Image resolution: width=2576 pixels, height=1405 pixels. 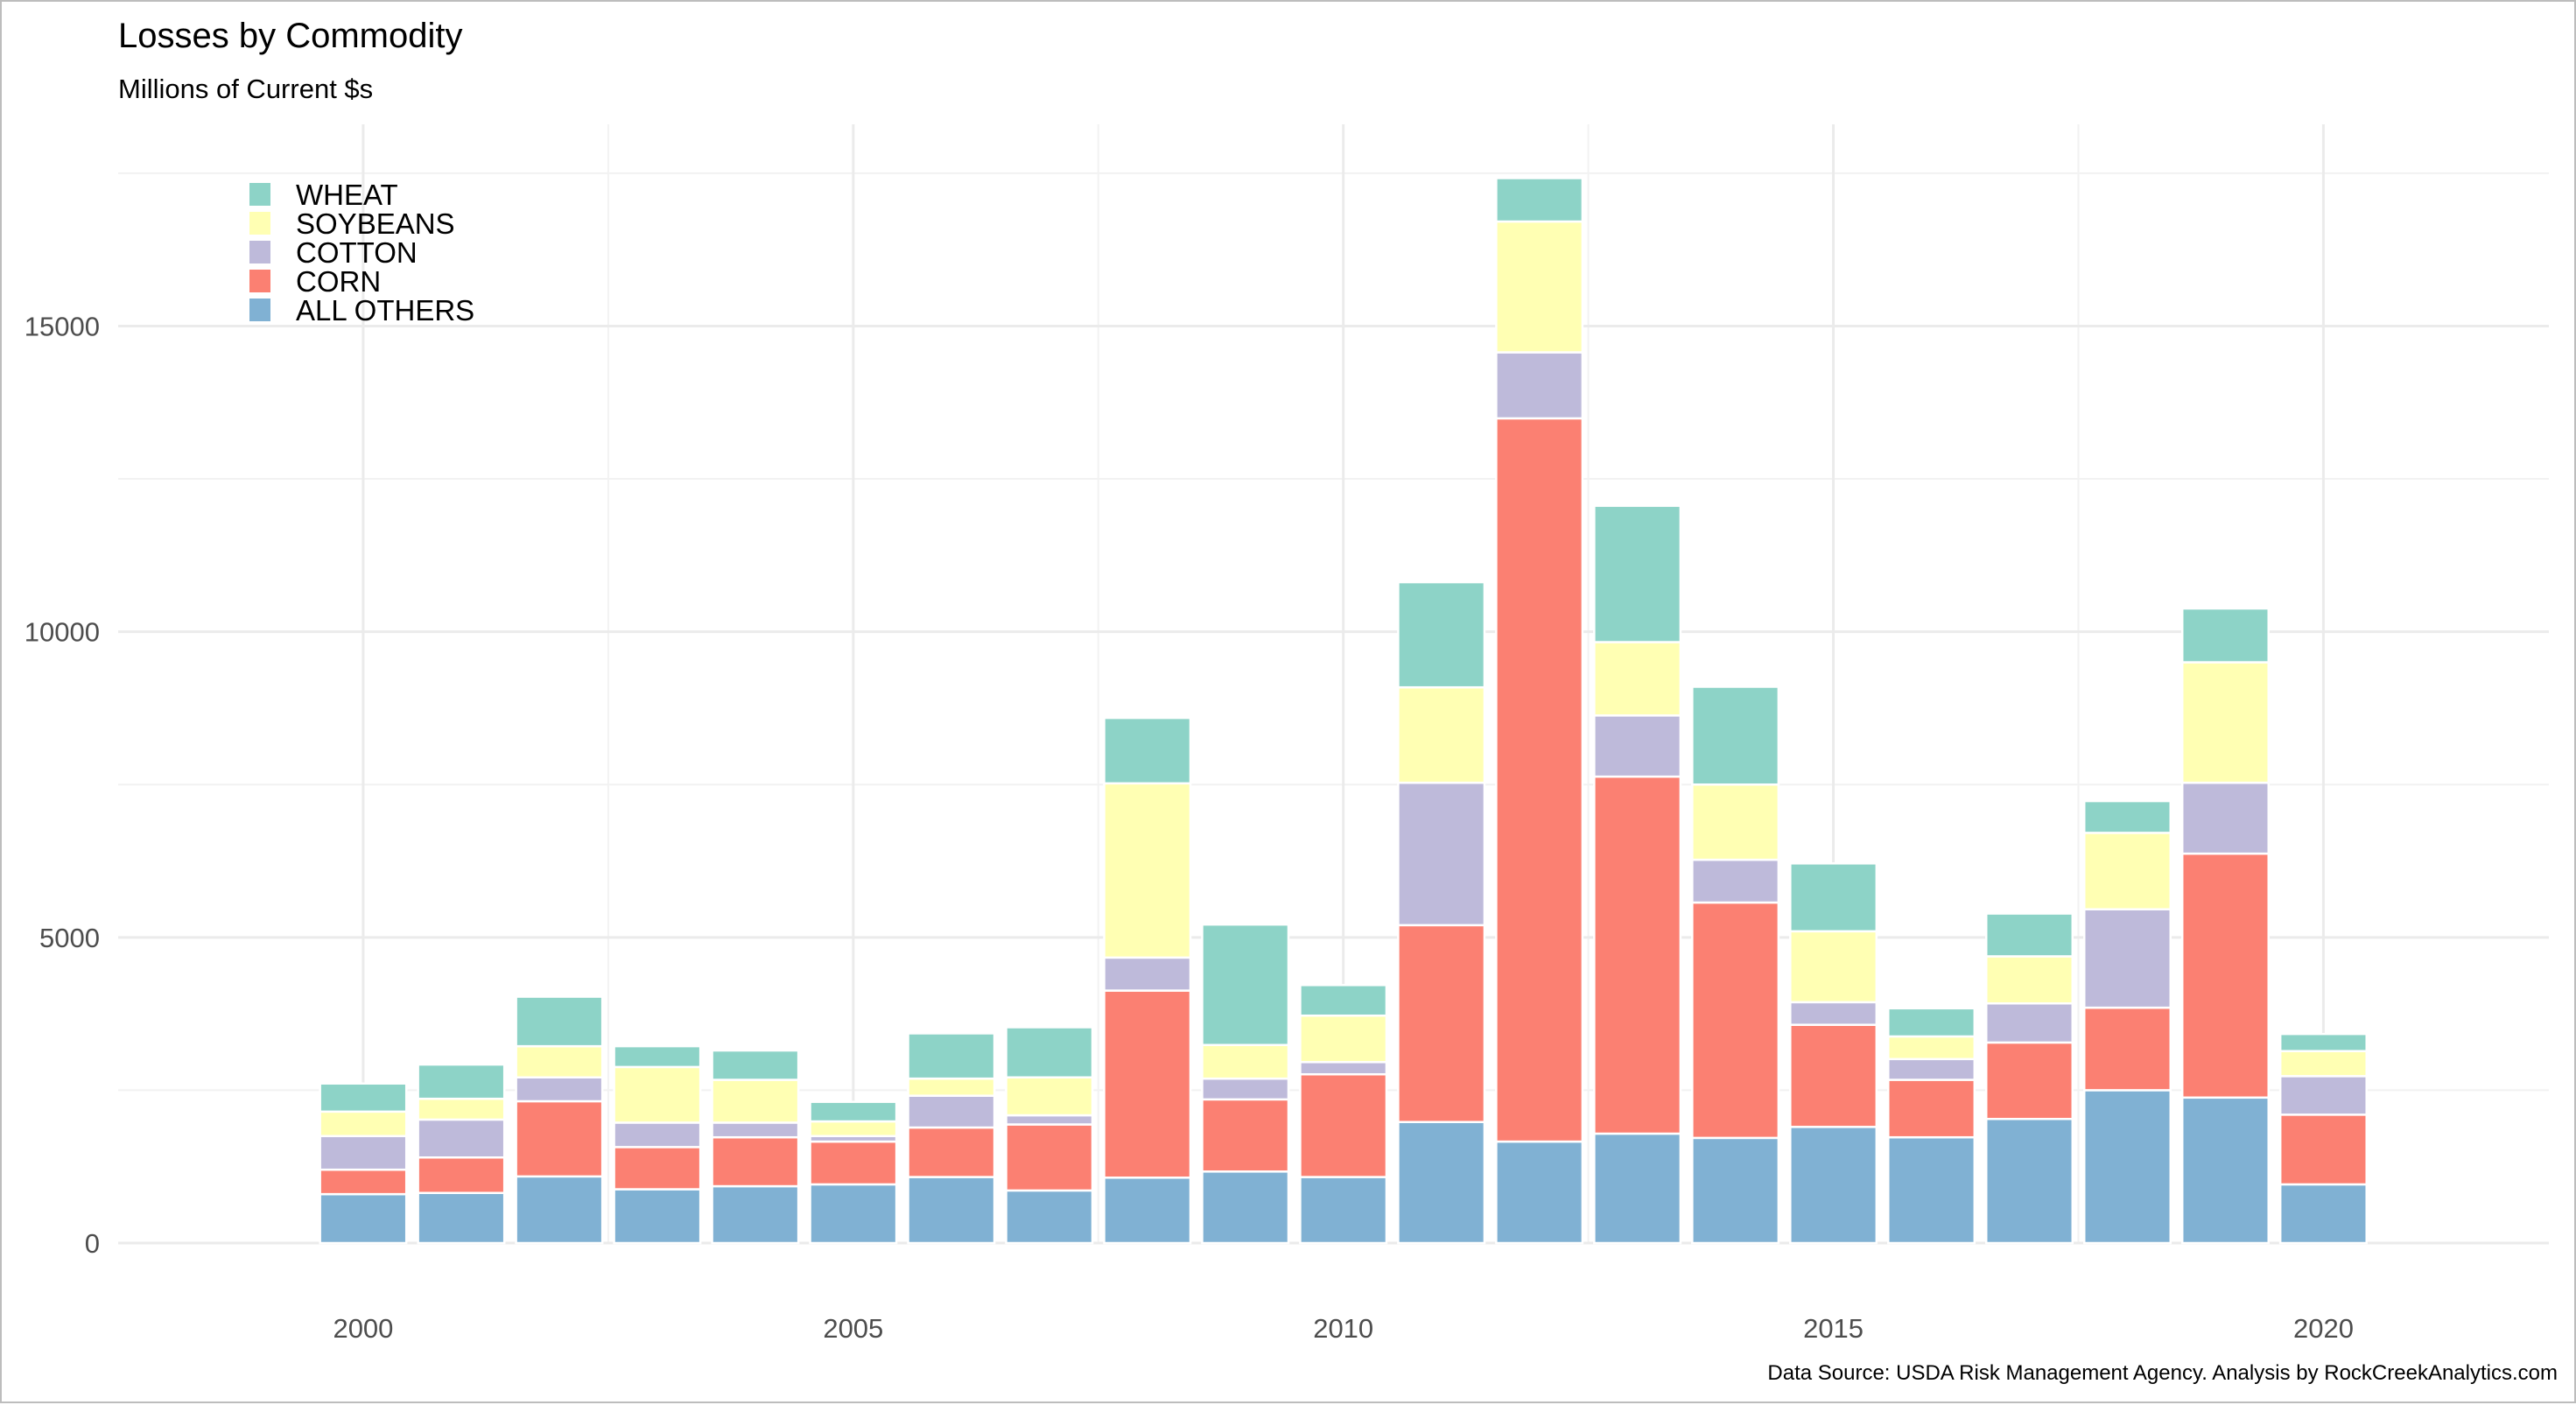 What do you see at coordinates (755, 1065) in the screenshot?
I see `bar-wheat-2004` at bounding box center [755, 1065].